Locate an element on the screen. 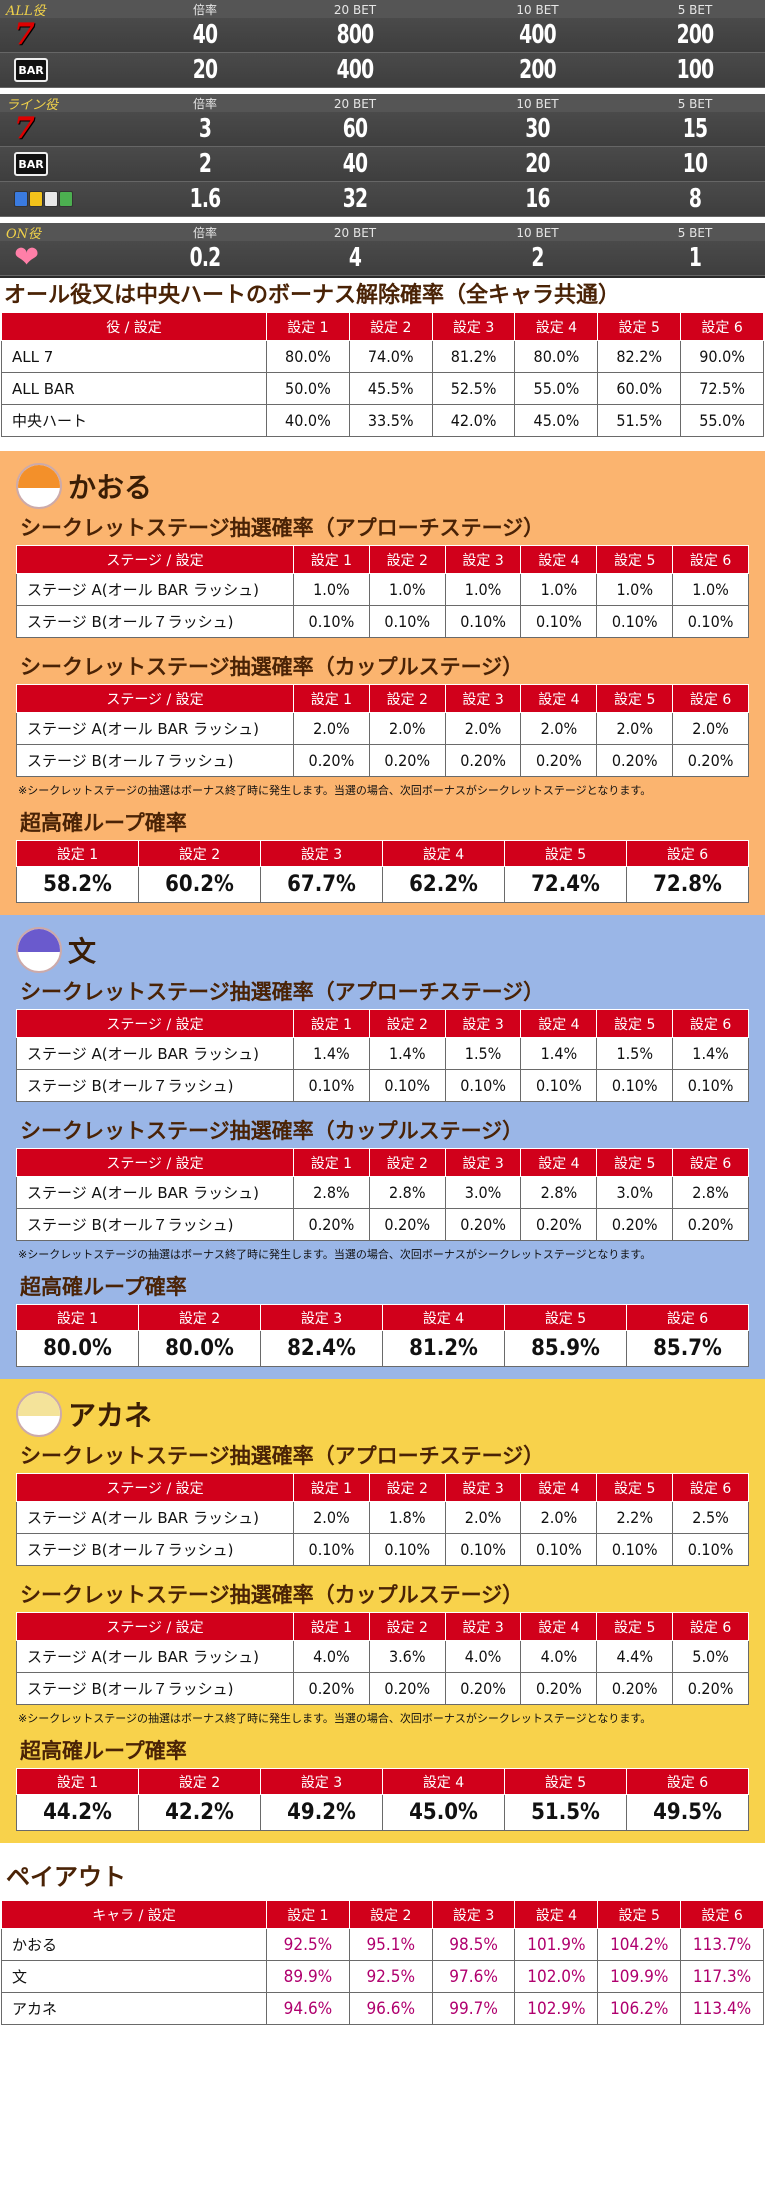 This screenshot has width=765, height=2195. column-header: キャラ / 設定 is located at coordinates (134, 1914).